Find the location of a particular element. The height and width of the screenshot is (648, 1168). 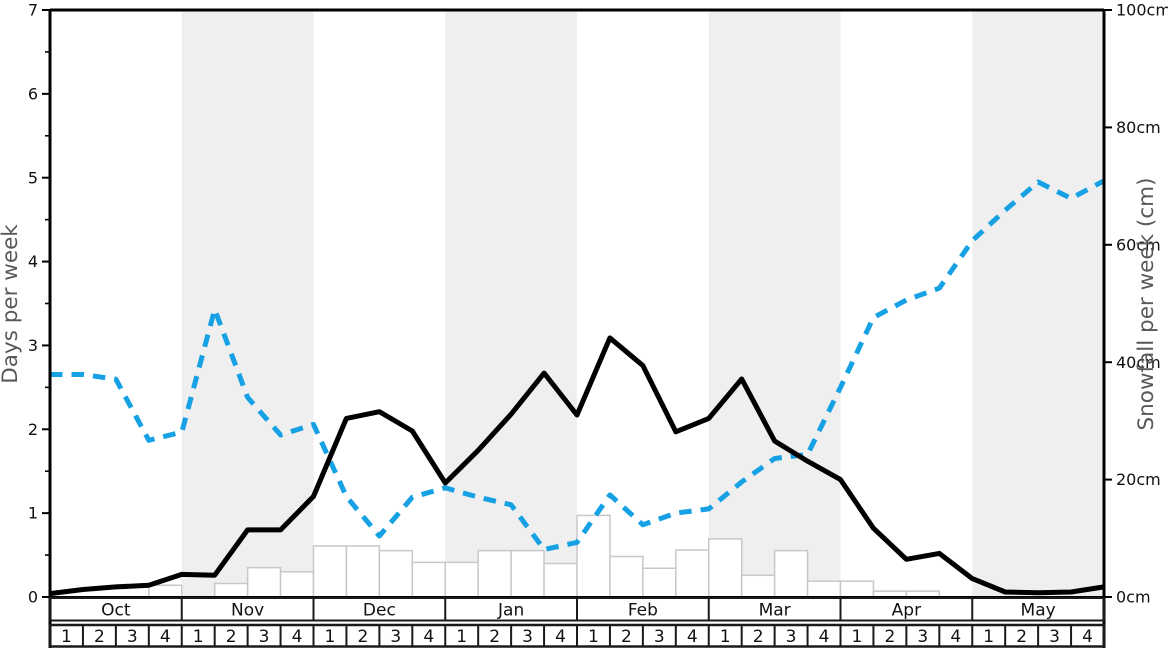

month-label: Apr is located at coordinates (906, 611).